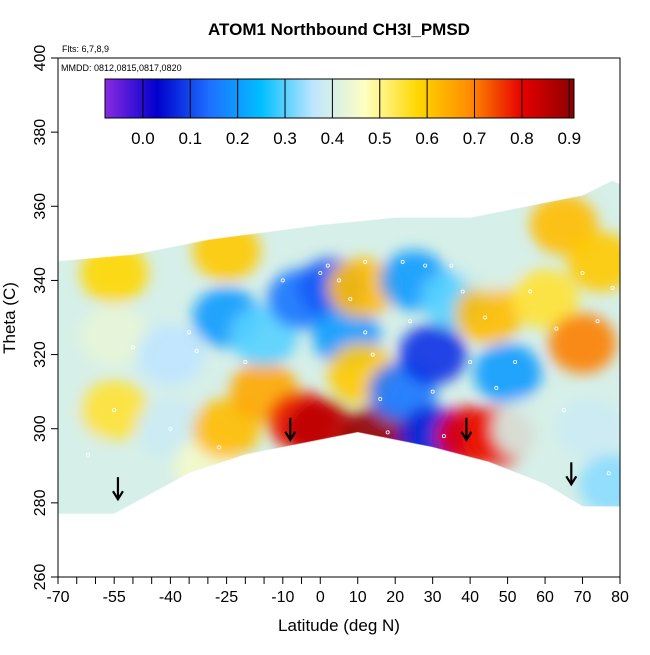 The image size is (650, 655). What do you see at coordinates (40, 280) in the screenshot?
I see `y-tick-label: 340` at bounding box center [40, 280].